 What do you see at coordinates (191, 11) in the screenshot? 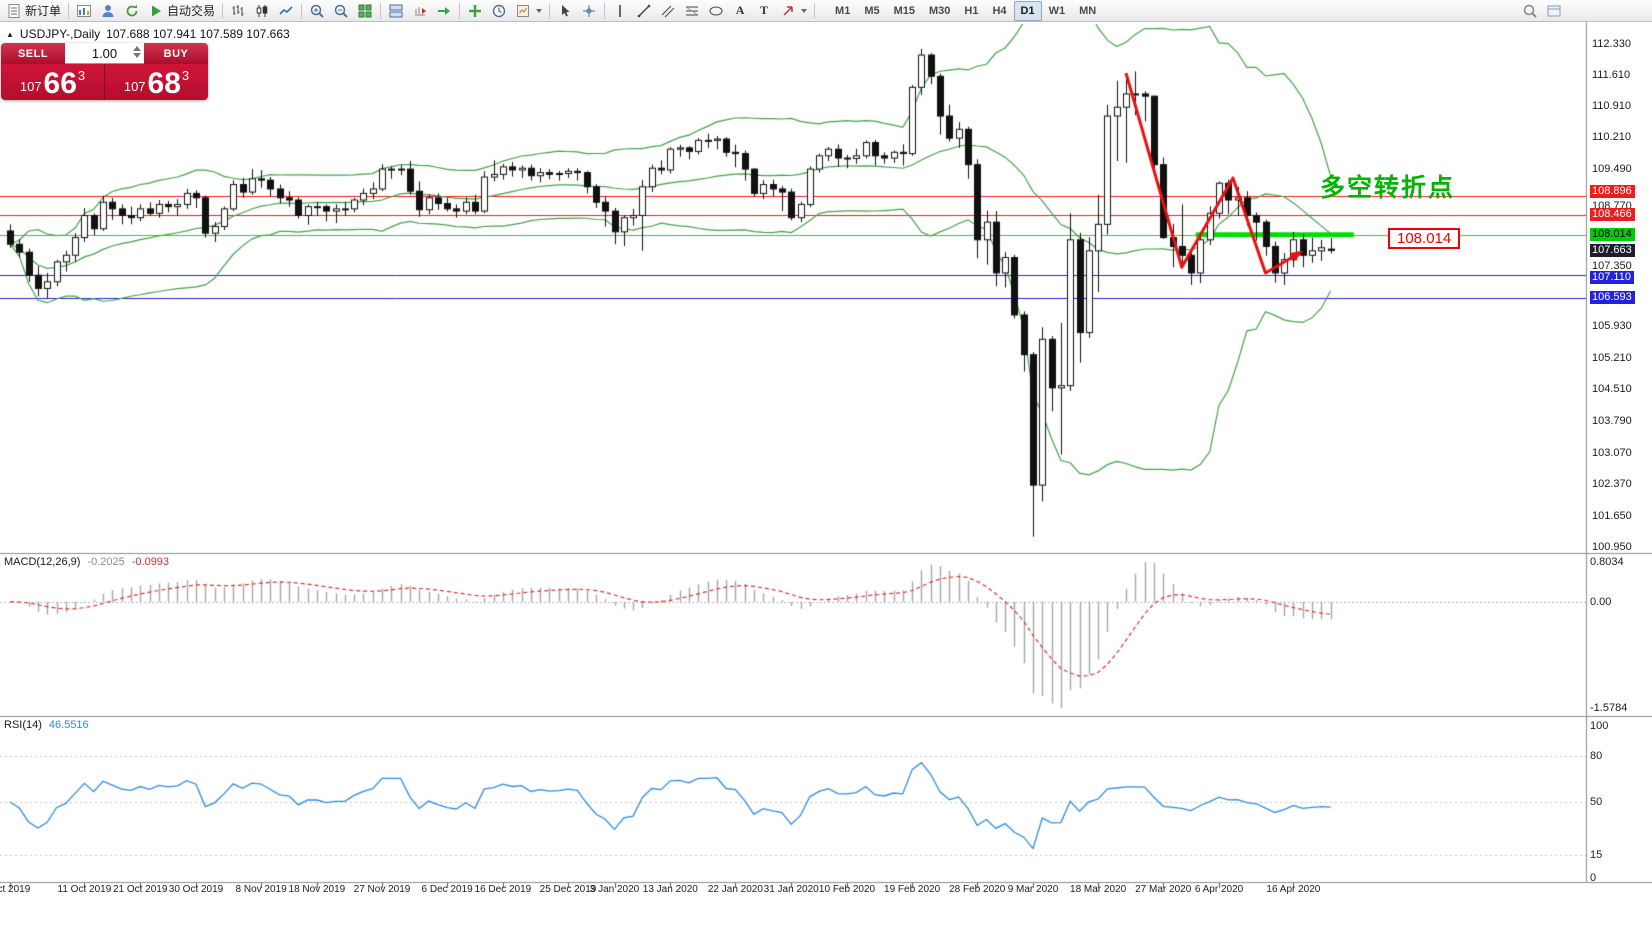
I see `autotrading-label: 自动交易` at bounding box center [191, 11].